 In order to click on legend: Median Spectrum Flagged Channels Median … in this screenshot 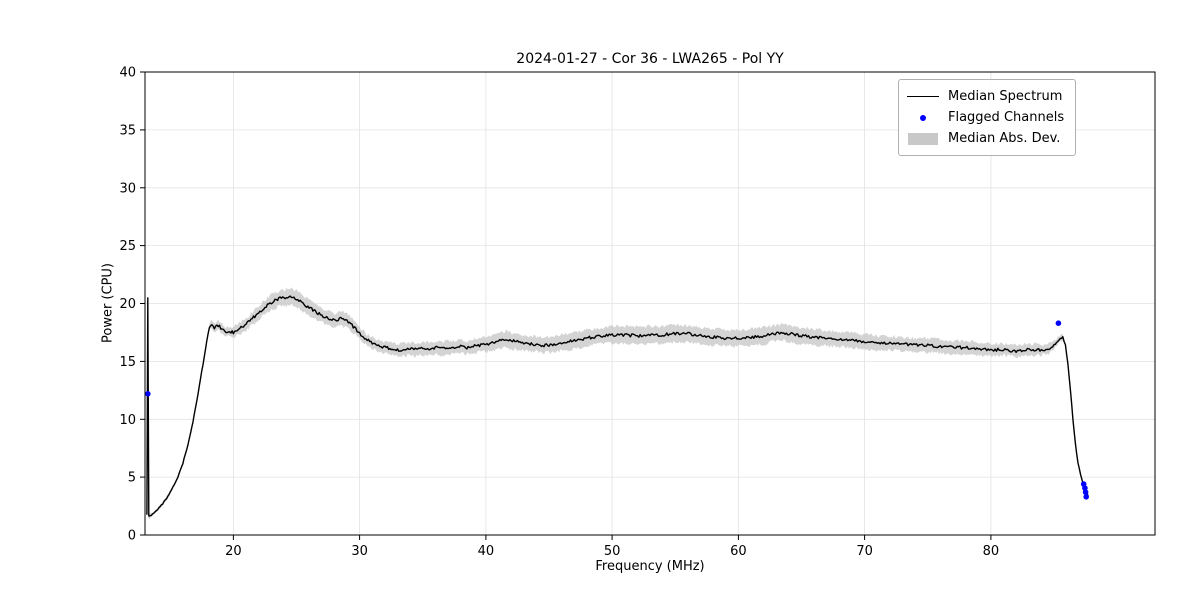, I will do `click(987, 117)`.